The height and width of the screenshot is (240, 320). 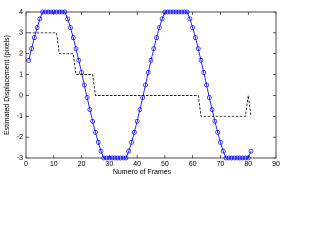 What do you see at coordinates (7, 85) in the screenshot?
I see `y-axis-label: Estimated Displacement (pixels)` at bounding box center [7, 85].